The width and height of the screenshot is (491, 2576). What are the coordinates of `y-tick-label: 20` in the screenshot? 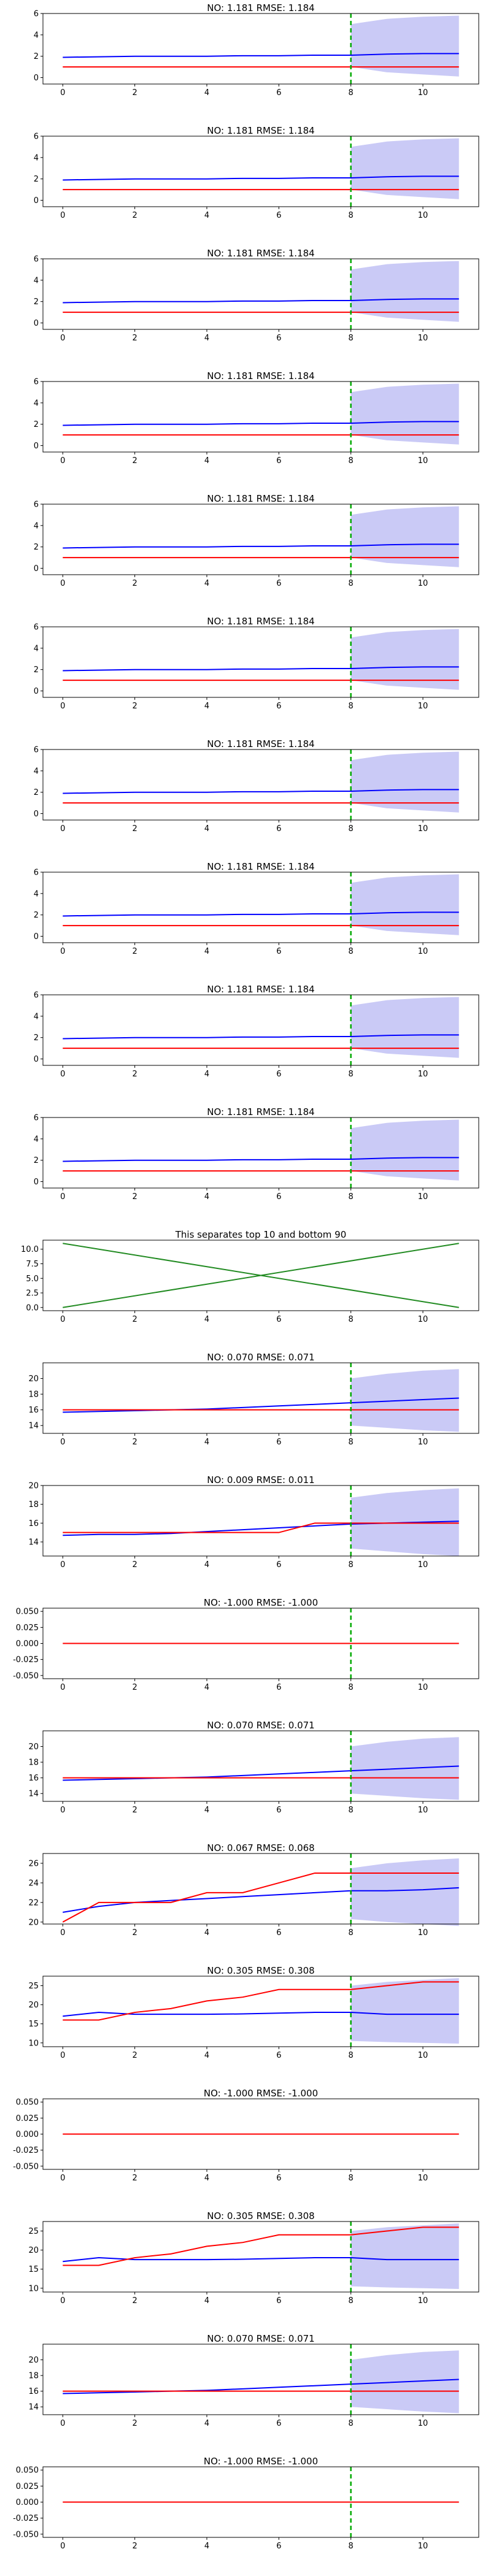 It's located at (33, 1486).